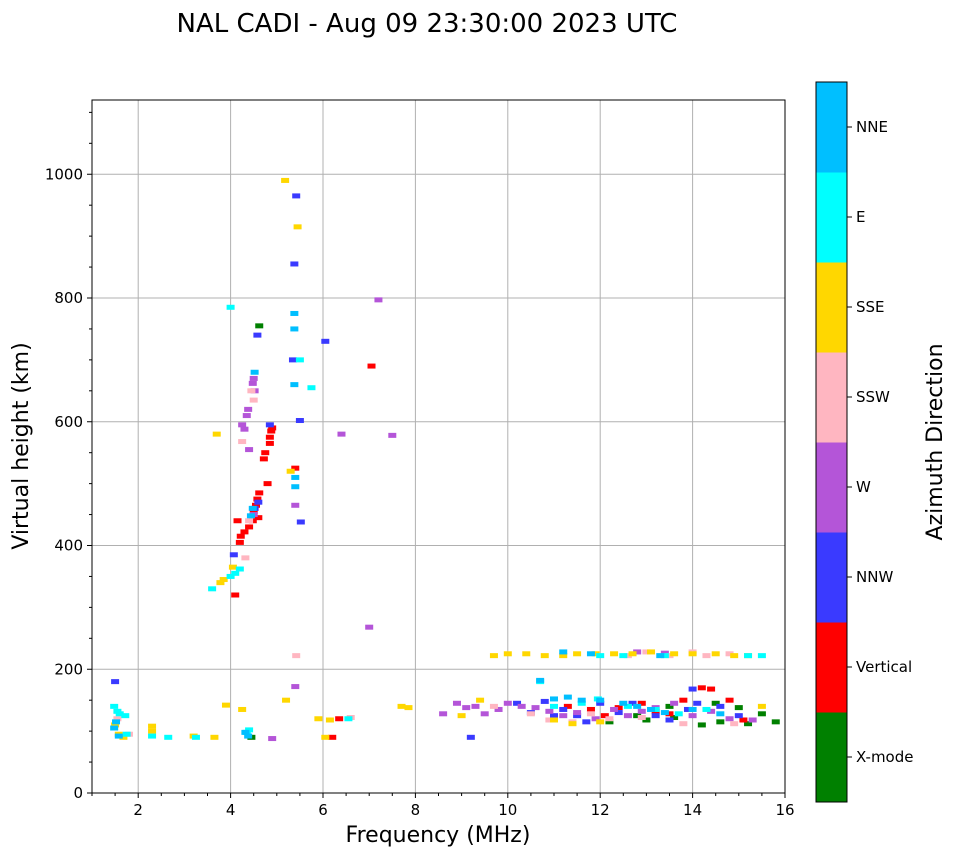  What do you see at coordinates (507, 810) in the screenshot?
I see `x-tick-label: 10` at bounding box center [507, 810].